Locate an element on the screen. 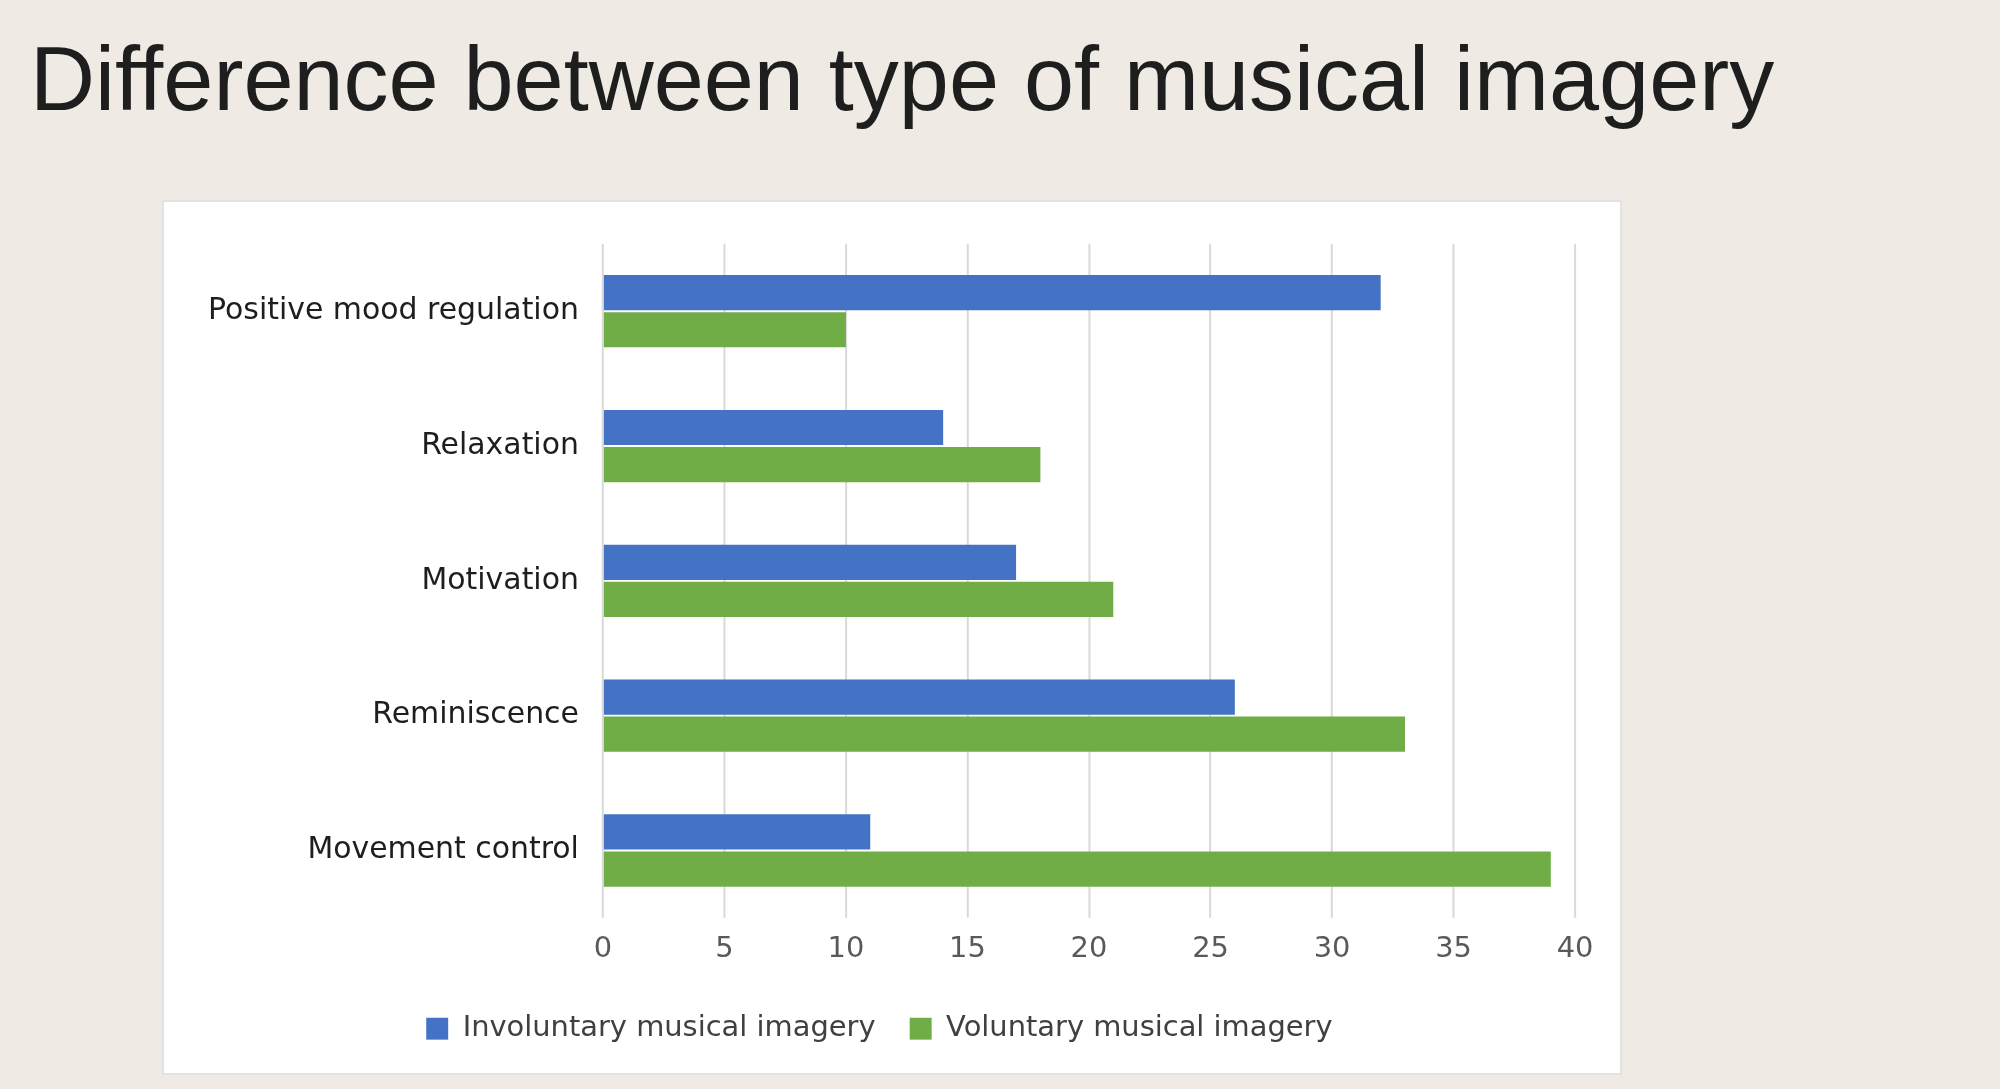  x-tick-label: 5 is located at coordinates (724, 946).